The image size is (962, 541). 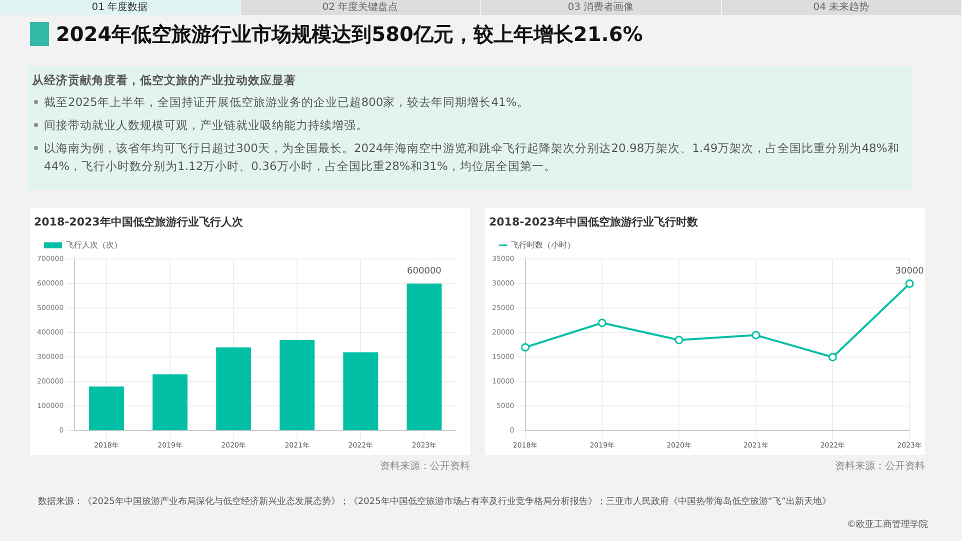 What do you see at coordinates (360, 7) in the screenshot?
I see `text: 02 年度关键盘点` at bounding box center [360, 7].